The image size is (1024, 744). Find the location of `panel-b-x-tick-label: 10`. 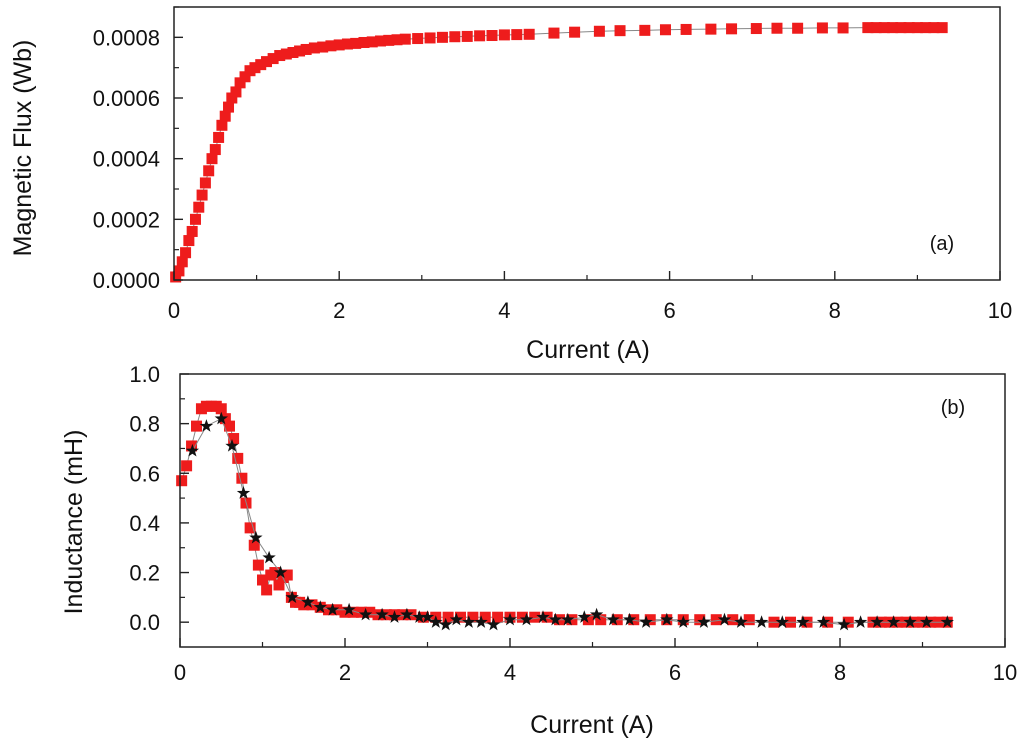

panel-b-x-tick-label: 10 is located at coordinates (1005, 672).